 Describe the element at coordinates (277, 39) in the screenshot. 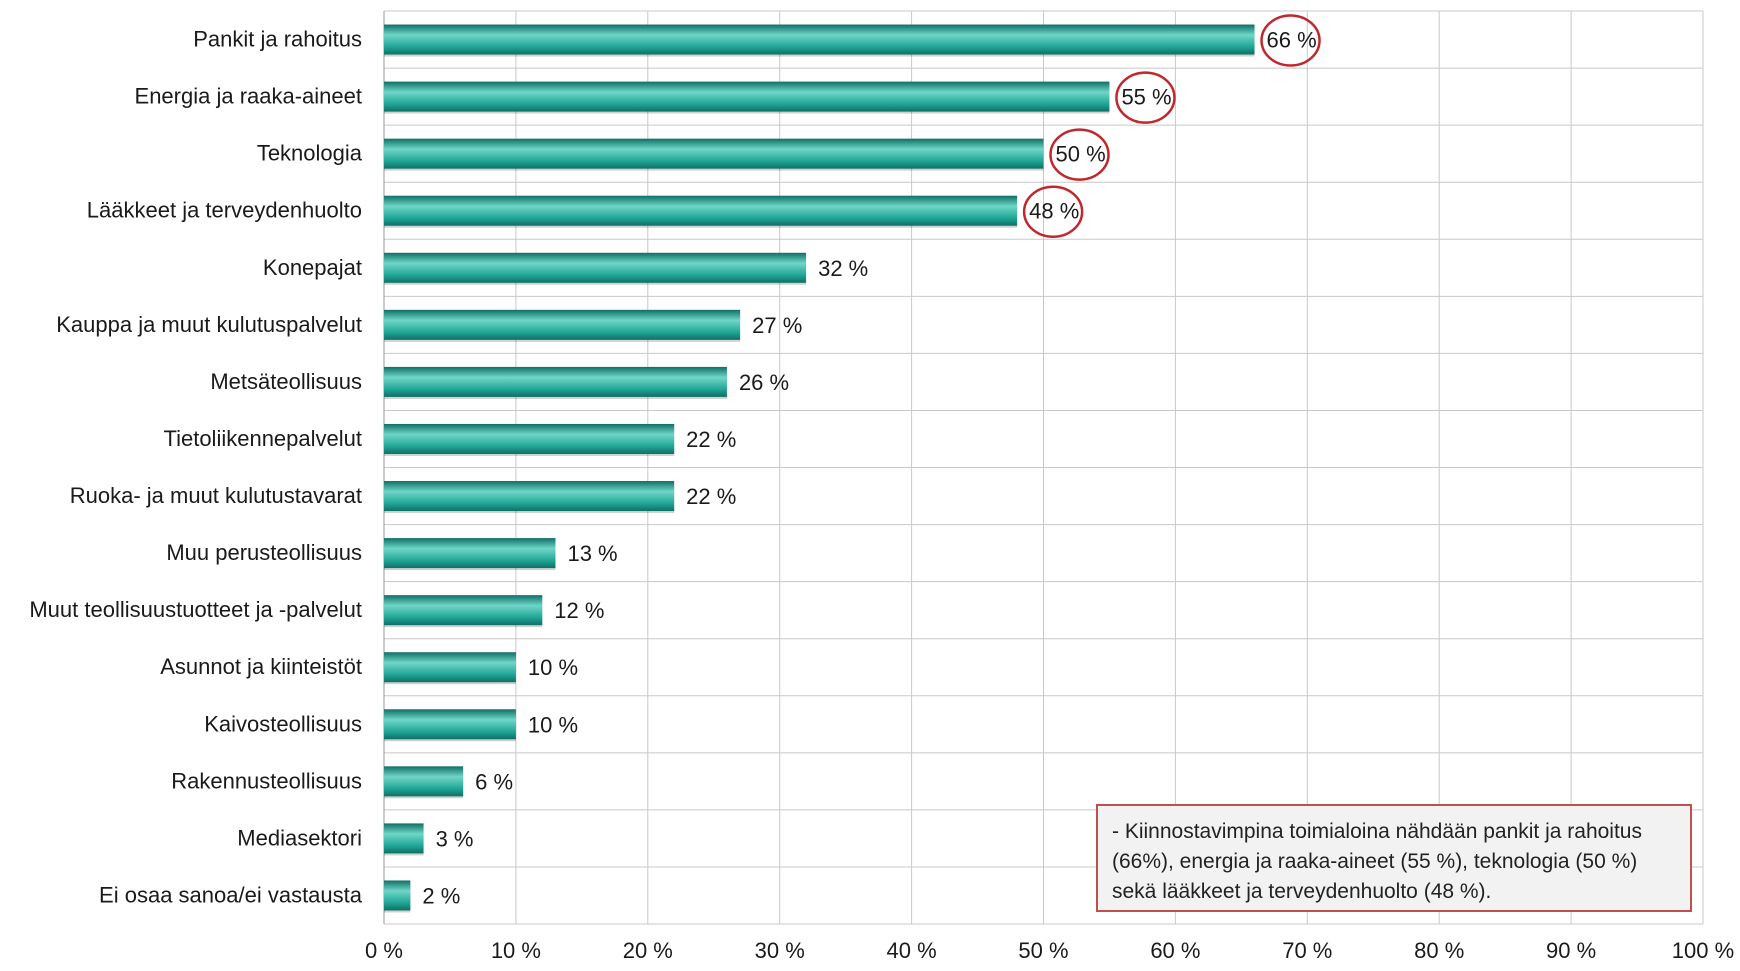

I see `category-label: Pankit ja rahoitus` at that location.